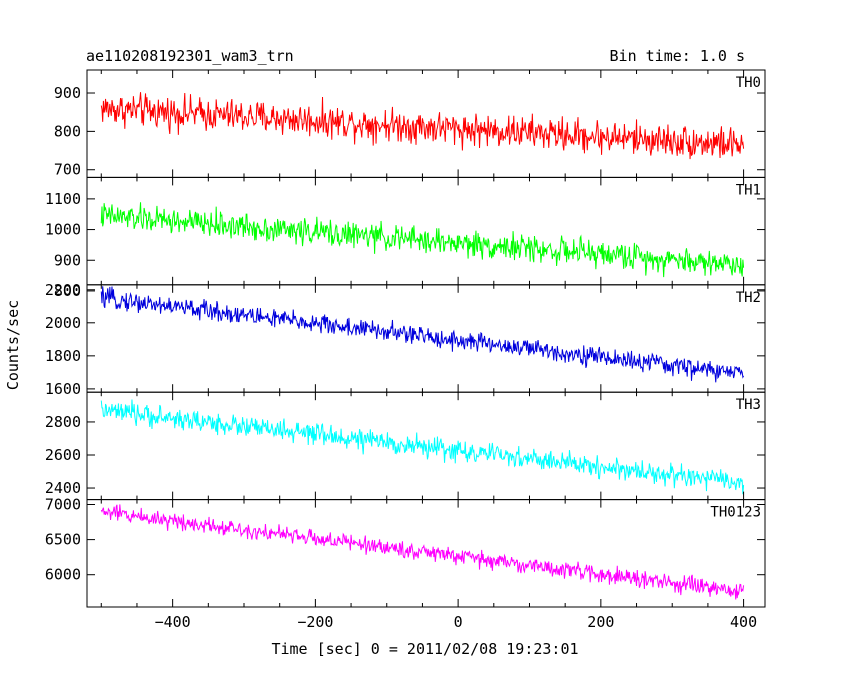 This screenshot has height=680, width=850. What do you see at coordinates (424, 649) in the screenshot?
I see `x-axis-title: Time [sec] 0 = 2011/02/08 19:23:01` at bounding box center [424, 649].